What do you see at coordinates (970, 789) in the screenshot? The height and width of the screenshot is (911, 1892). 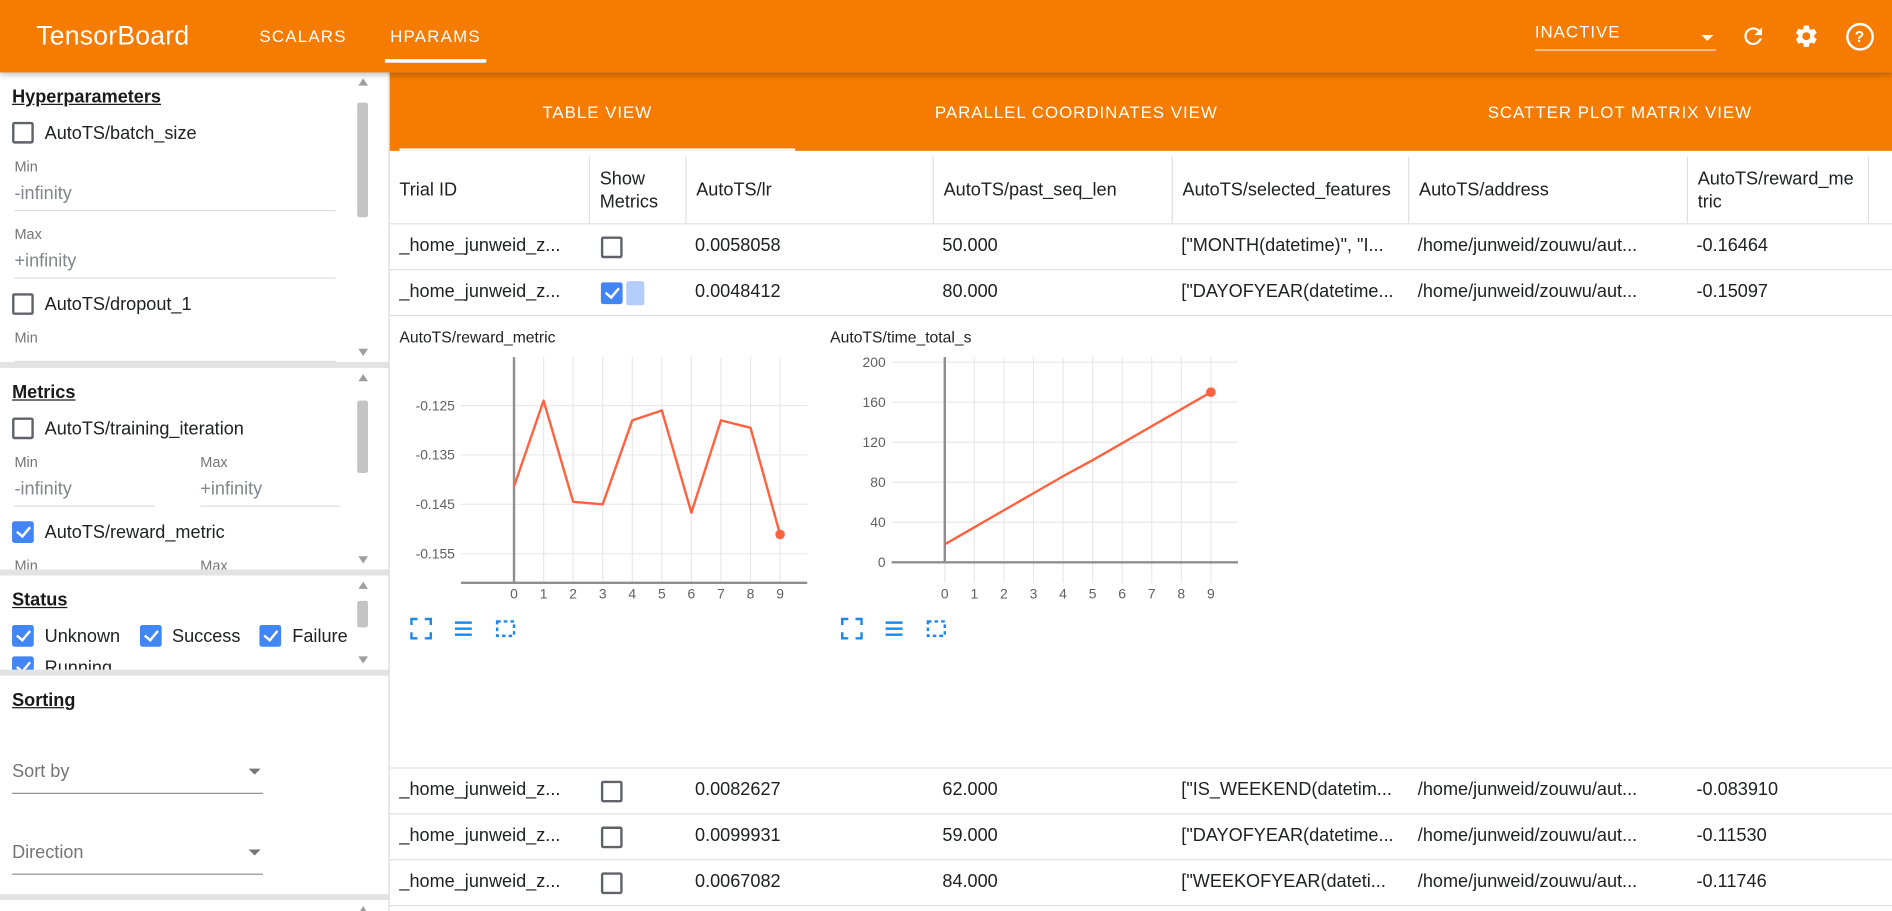 I see `past-seq-len-cell: 62.000` at bounding box center [970, 789].